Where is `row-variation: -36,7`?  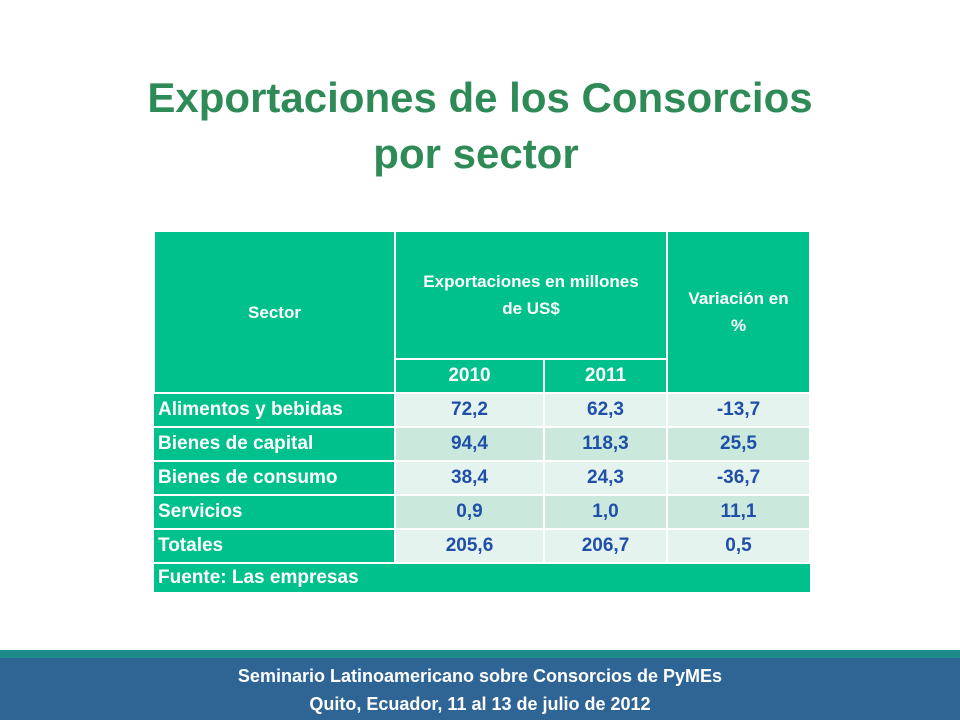 row-variation: -36,7 is located at coordinates (739, 478).